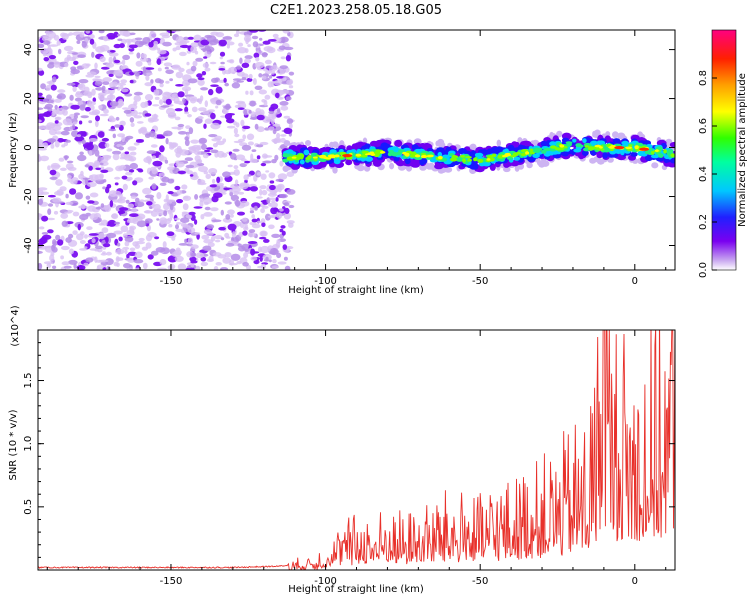 The width and height of the screenshot is (750, 600). Describe the element at coordinates (480, 281) in the screenshot. I see `x-tick-label: -50` at that location.